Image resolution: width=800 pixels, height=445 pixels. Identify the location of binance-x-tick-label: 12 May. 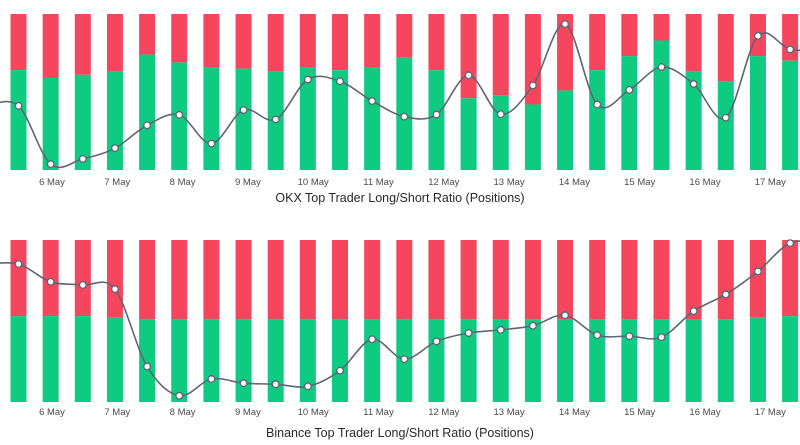
(443, 412).